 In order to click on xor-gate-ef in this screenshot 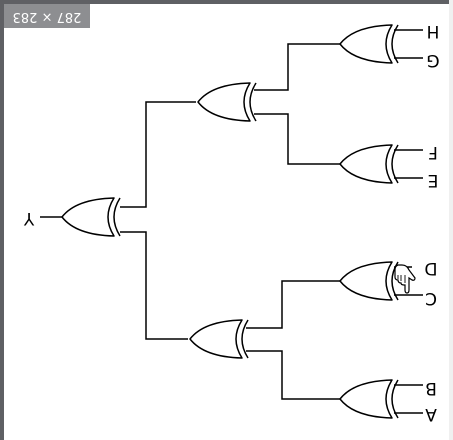, I will do `click(369, 164)`.